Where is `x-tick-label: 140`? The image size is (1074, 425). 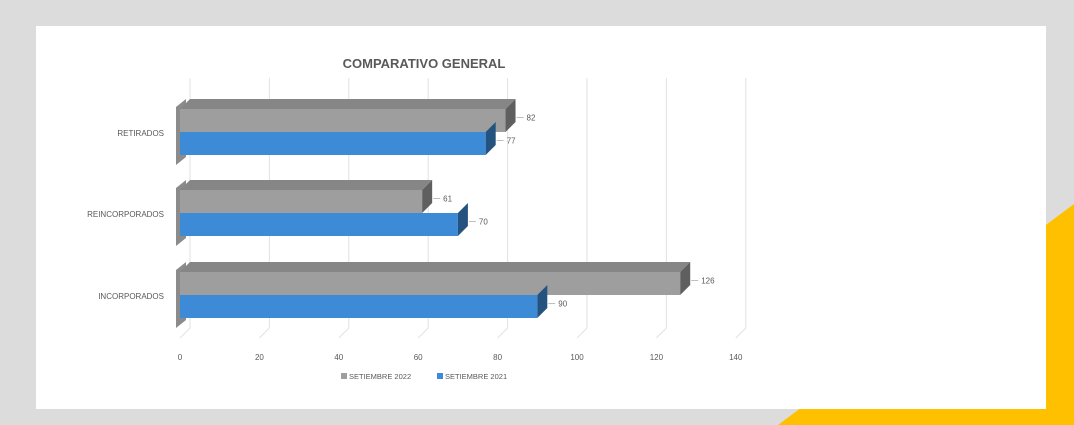 x-tick-label: 140 is located at coordinates (736, 357).